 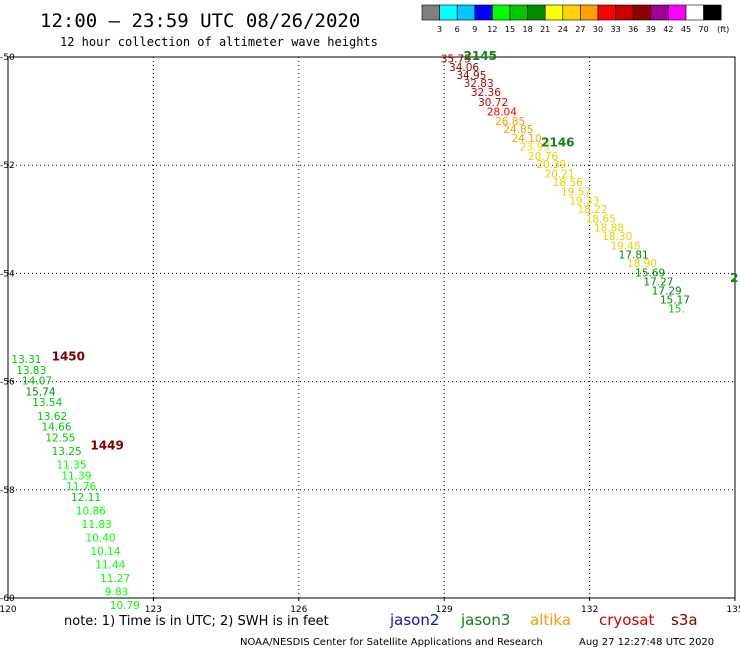 What do you see at coordinates (563, 29) in the screenshot?
I see `legend-label: 24` at bounding box center [563, 29].